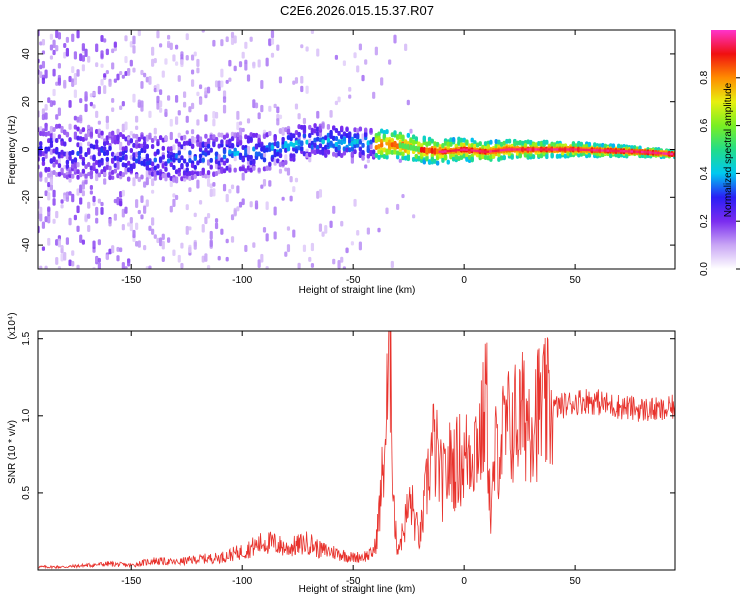 This screenshot has width=750, height=600. What do you see at coordinates (357, 10) in the screenshot?
I see `chart-title: C2E6.2026.015.15.37.R07` at bounding box center [357, 10].